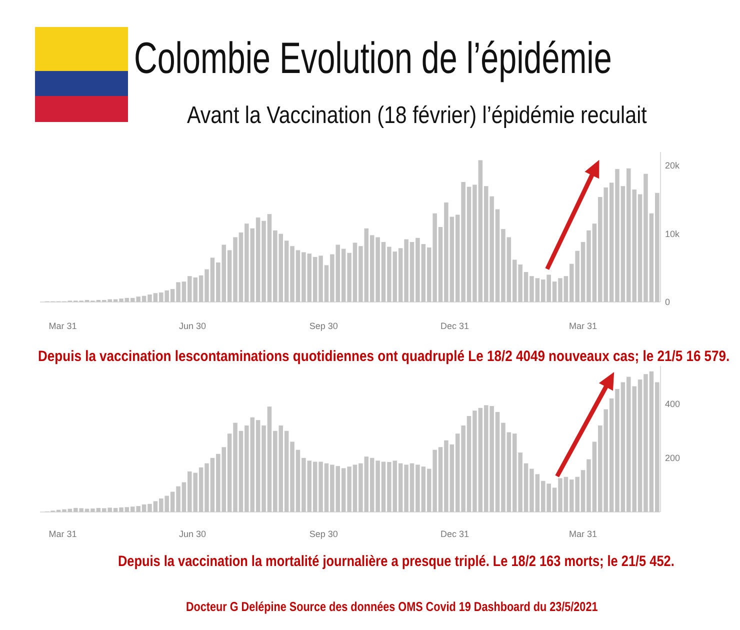 The width and height of the screenshot is (740, 630). What do you see at coordinates (373, 59) in the screenshot?
I see `chart-title: Colombie Evolution de l’épidémie` at bounding box center [373, 59].